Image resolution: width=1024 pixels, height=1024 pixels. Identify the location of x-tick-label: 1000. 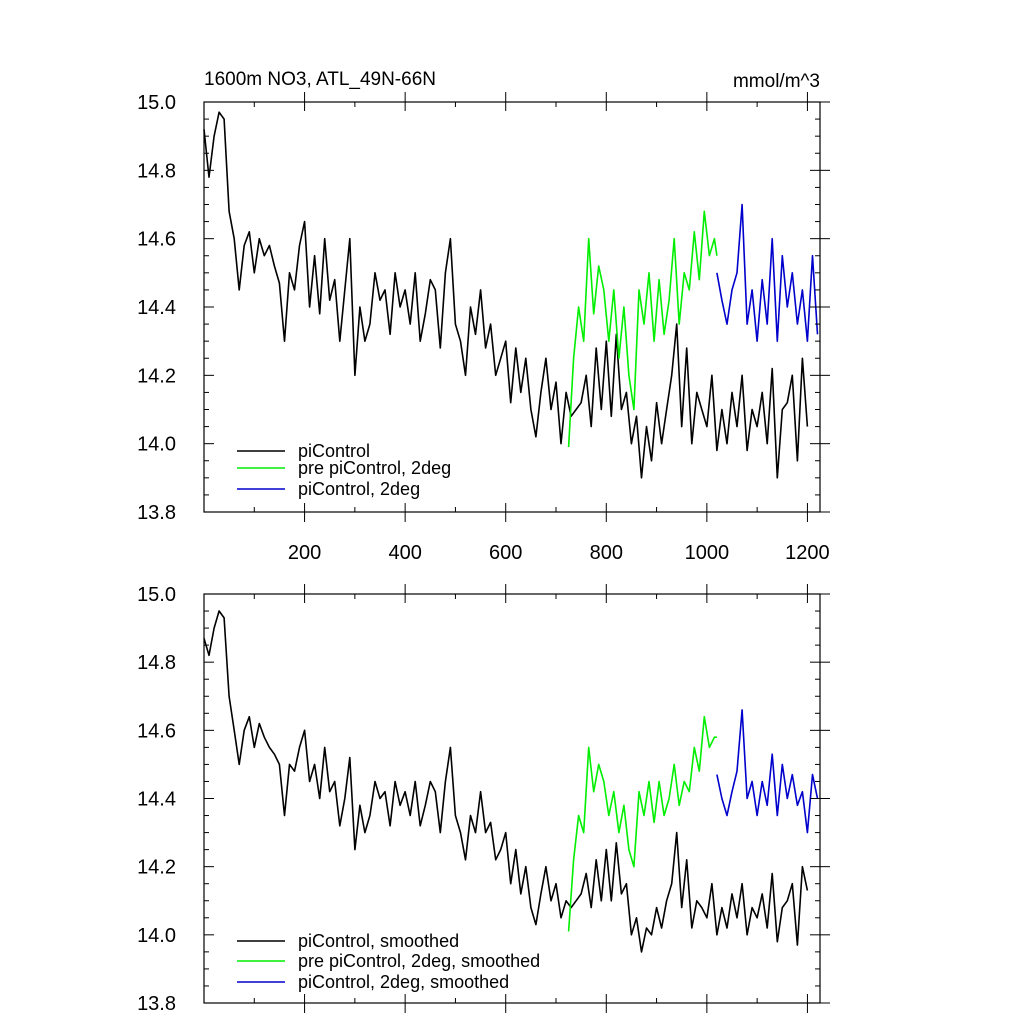
(707, 553).